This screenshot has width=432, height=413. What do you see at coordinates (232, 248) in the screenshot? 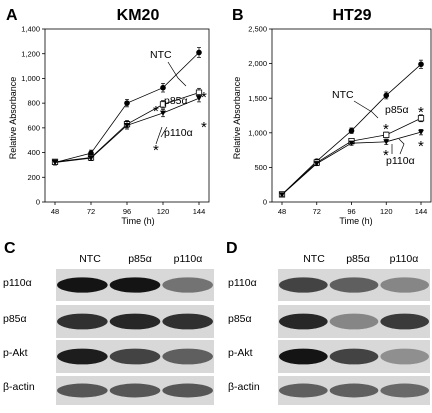
I see `panel-letter-d: D` at bounding box center [232, 248].